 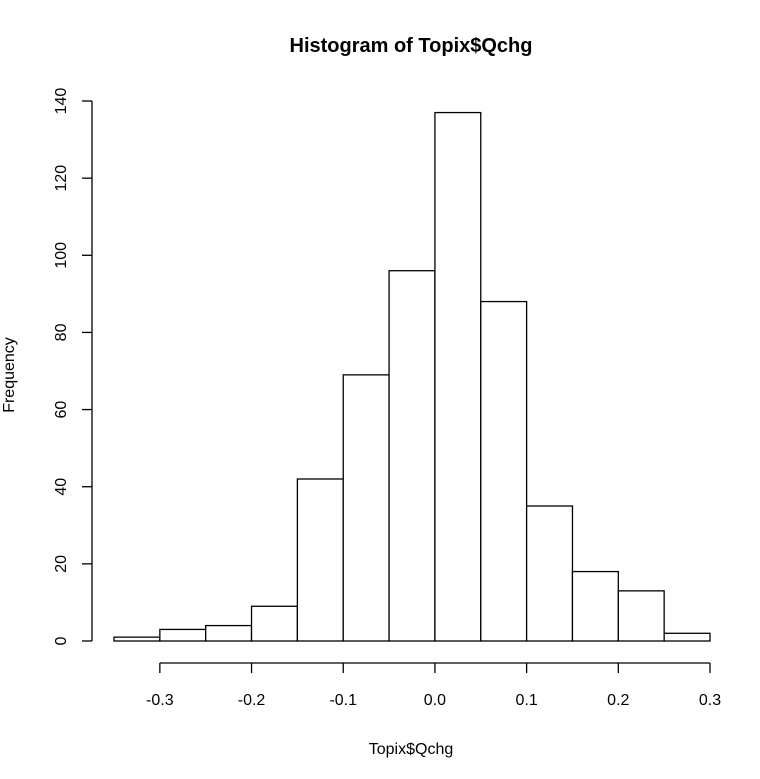 What do you see at coordinates (435, 700) in the screenshot?
I see `x-tick-label: 0.0` at bounding box center [435, 700].